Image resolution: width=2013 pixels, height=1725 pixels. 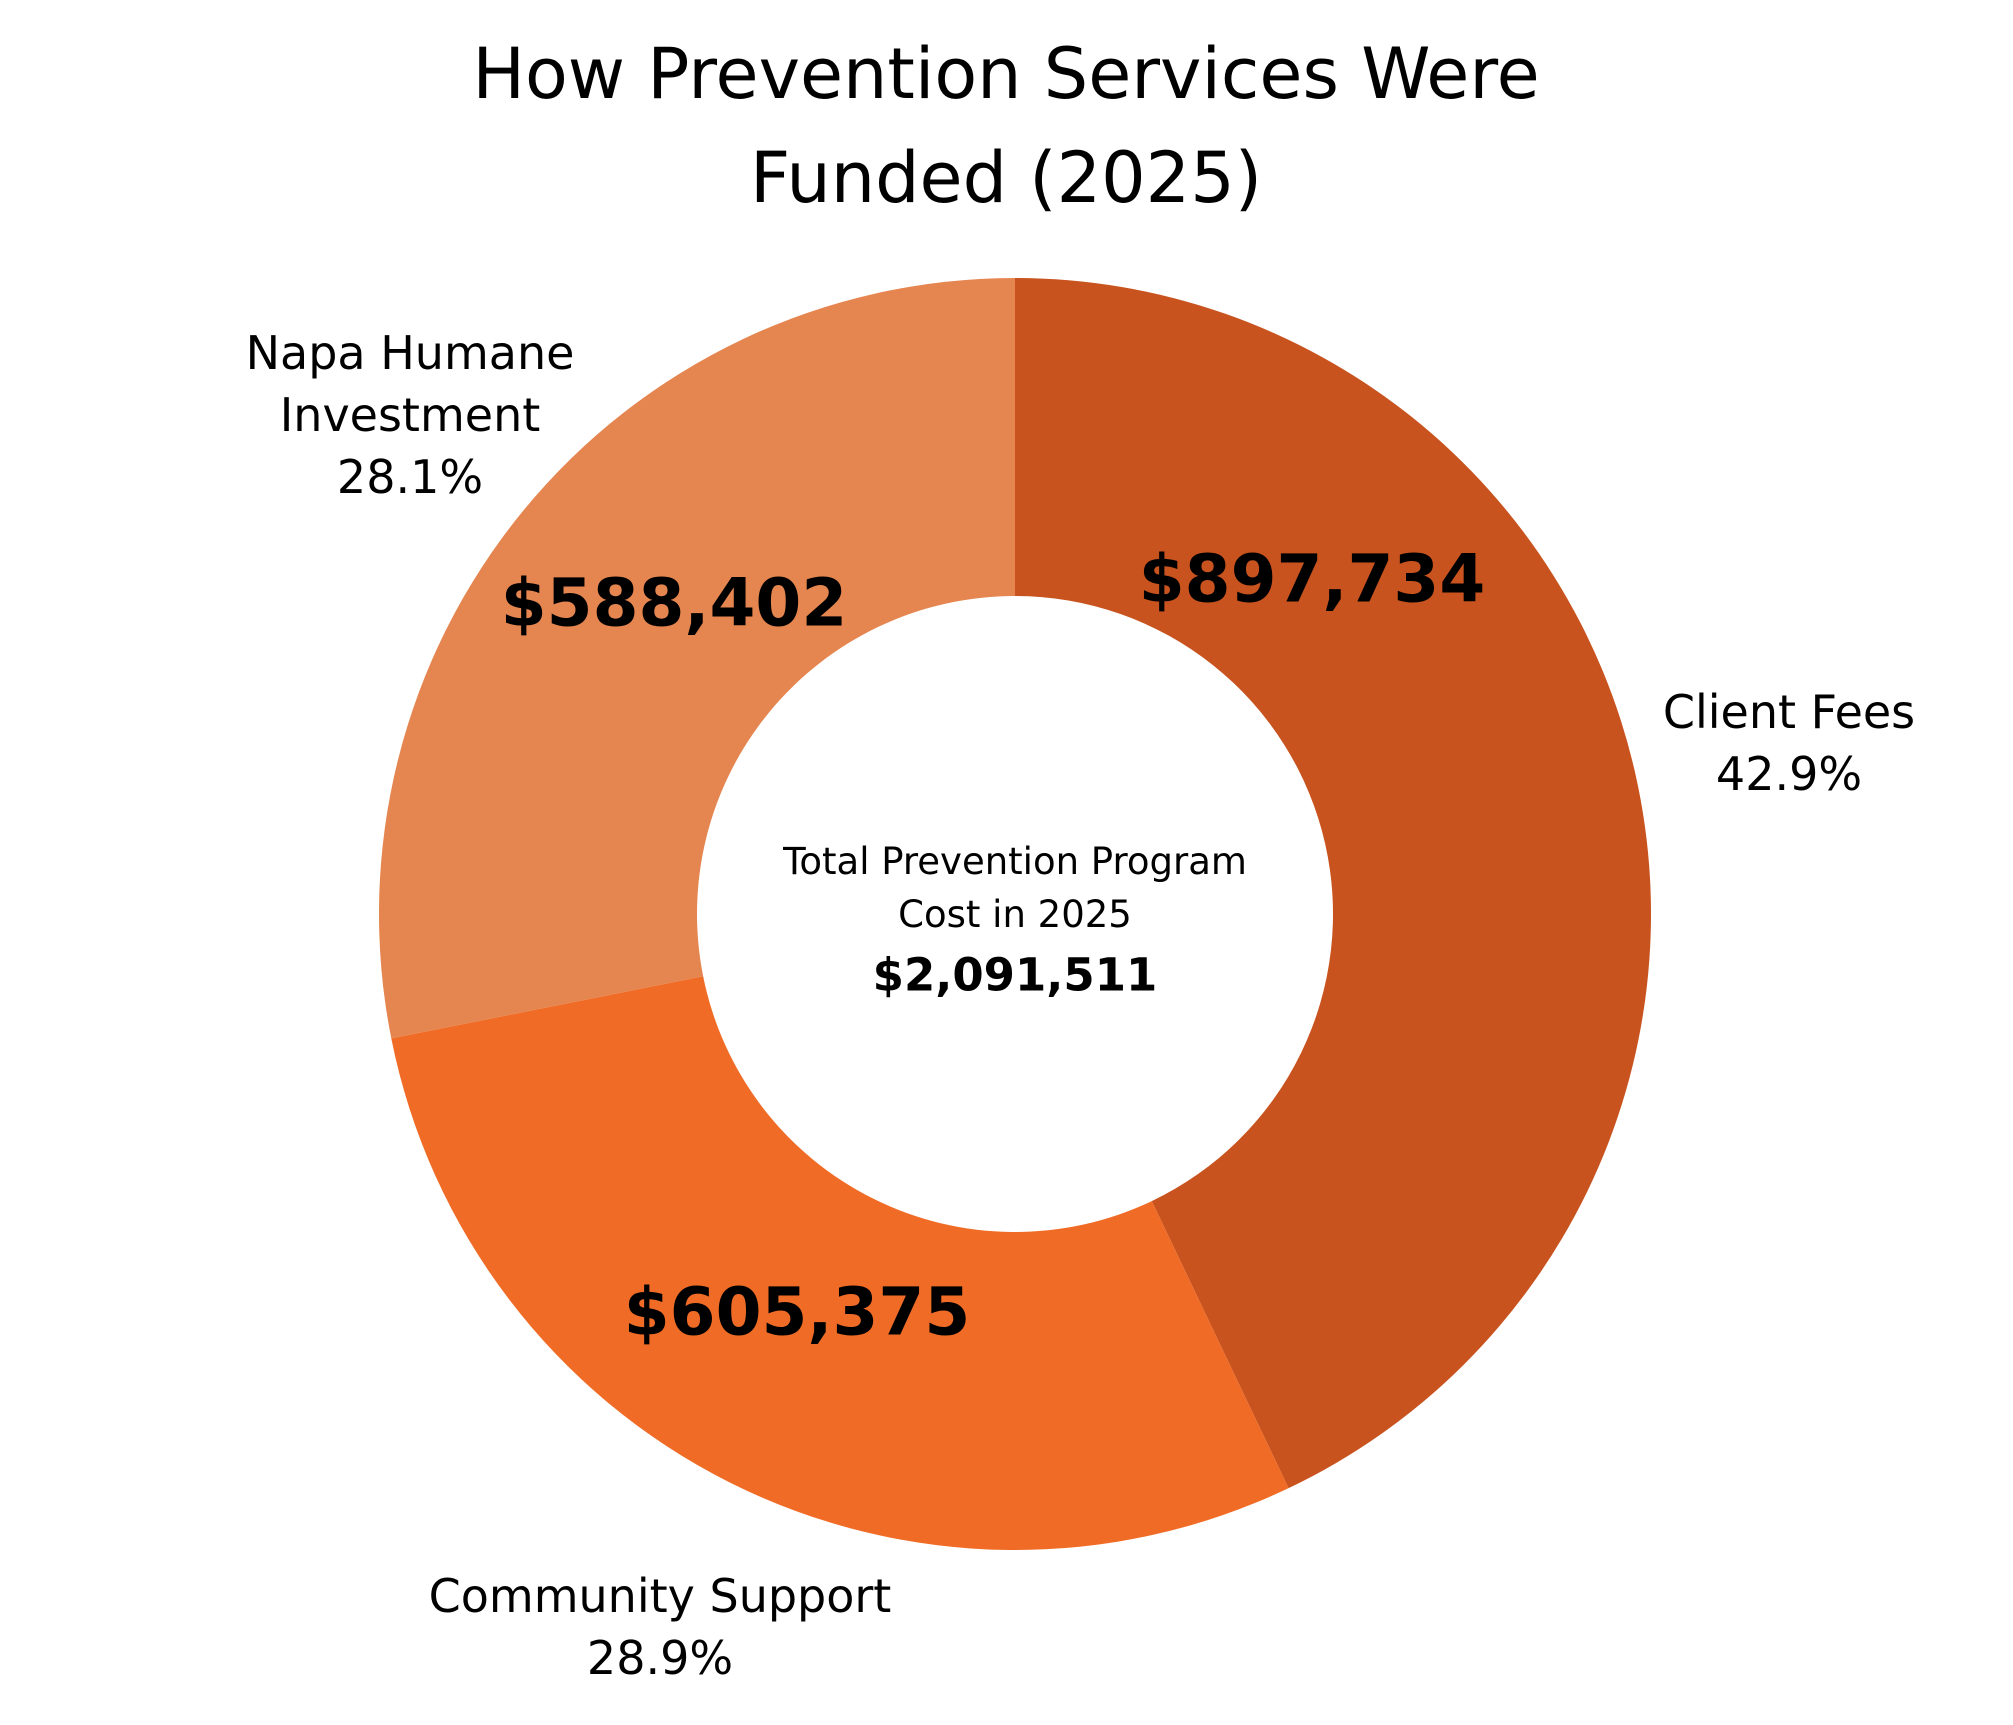 What do you see at coordinates (660, 1596) in the screenshot?
I see `category-label: Community Support` at bounding box center [660, 1596].